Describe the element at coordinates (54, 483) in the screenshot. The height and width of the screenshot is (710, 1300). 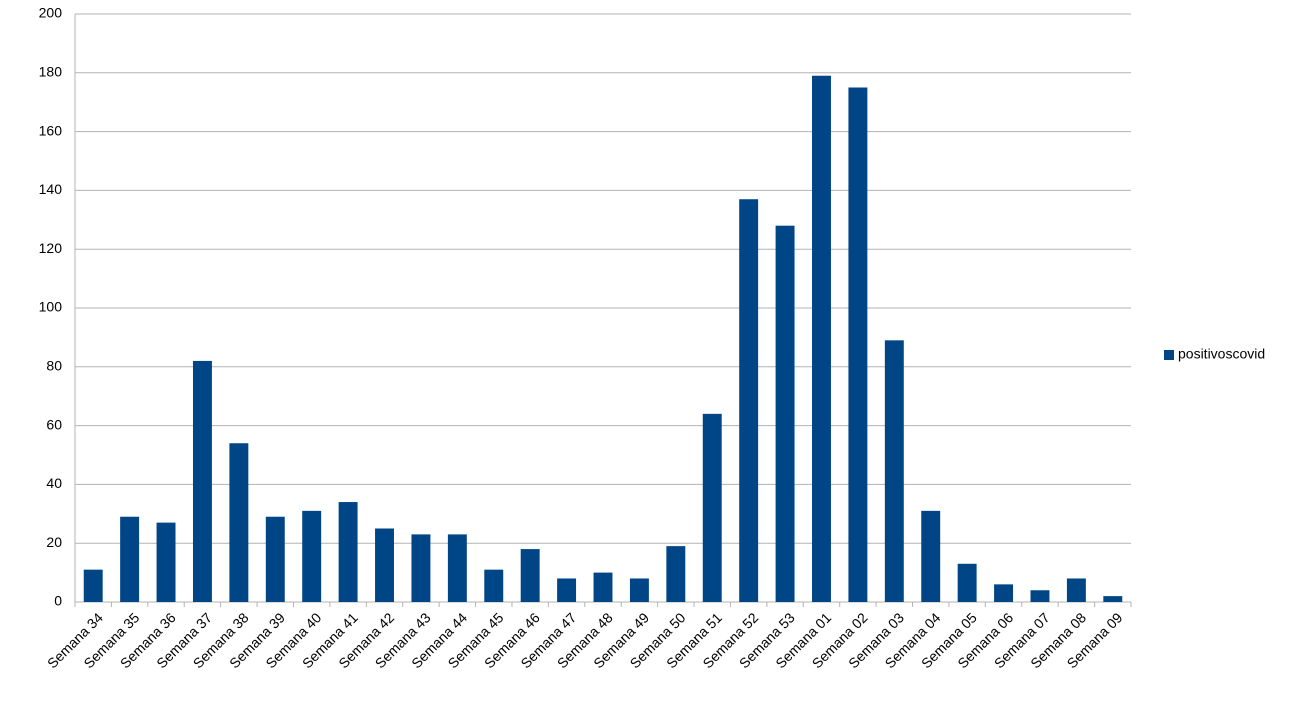
I see `y-tick-label: 40` at that location.